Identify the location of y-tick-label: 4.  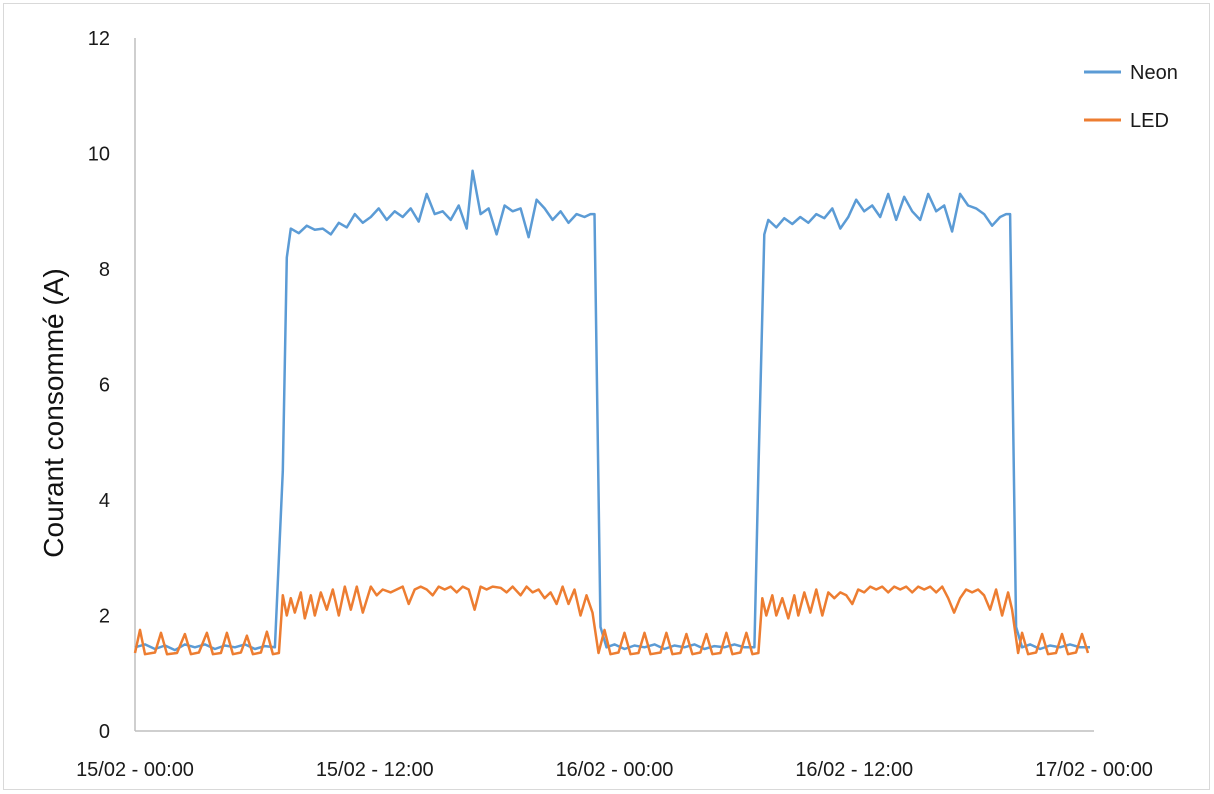
(104, 501).